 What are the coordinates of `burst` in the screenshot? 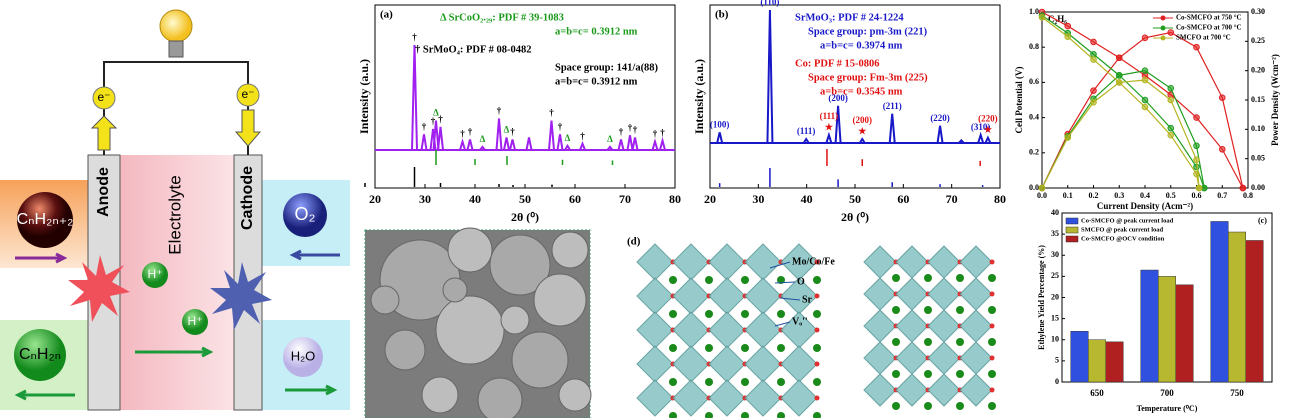 It's located at (99, 288).